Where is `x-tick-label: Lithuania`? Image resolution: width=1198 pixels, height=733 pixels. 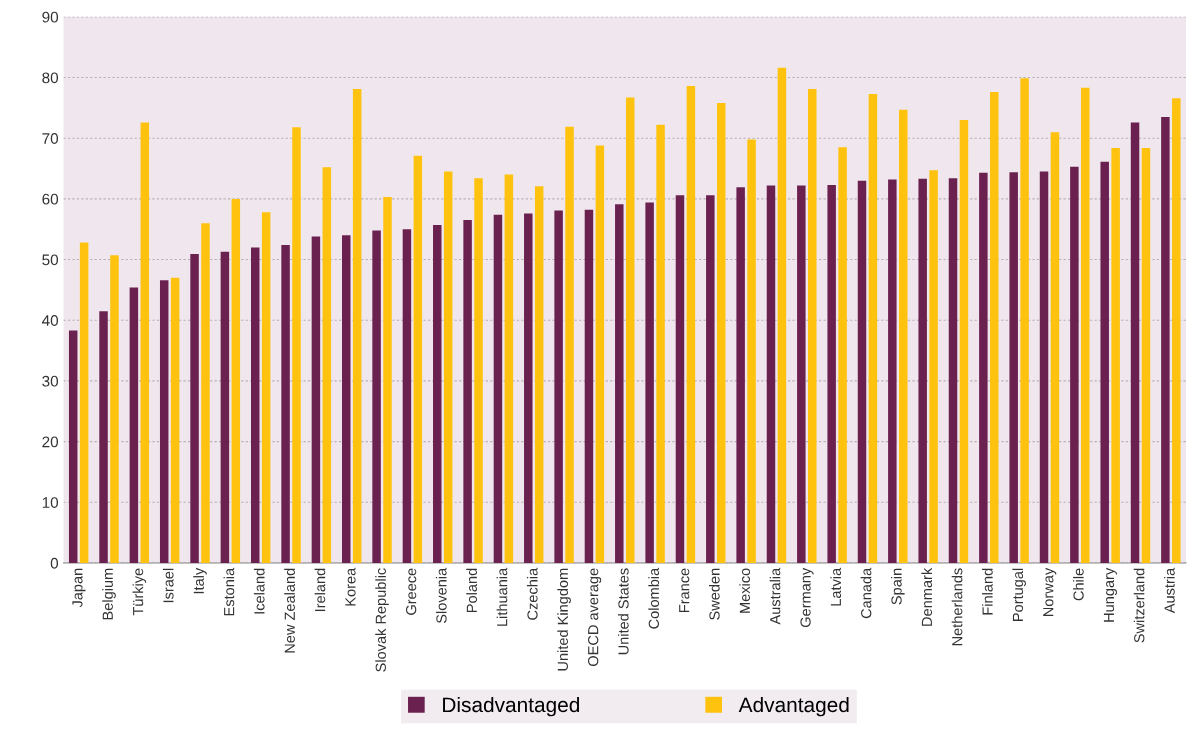 x-tick-label: Lithuania is located at coordinates (502, 596).